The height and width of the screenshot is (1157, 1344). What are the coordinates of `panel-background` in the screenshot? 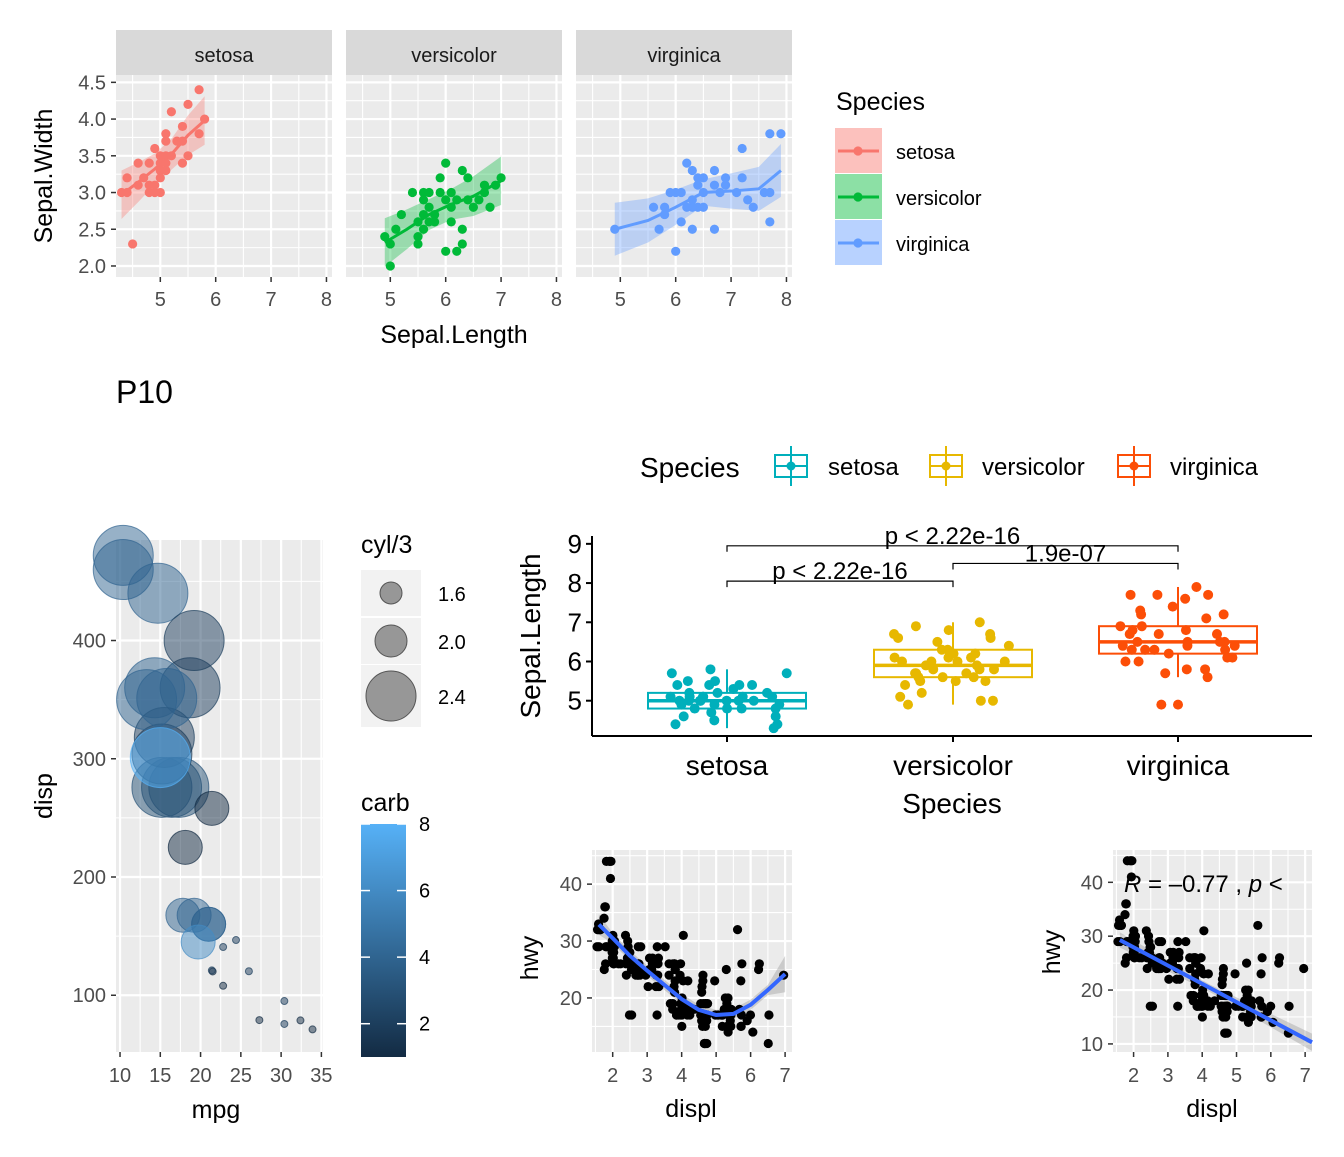 It's located at (454, 176).